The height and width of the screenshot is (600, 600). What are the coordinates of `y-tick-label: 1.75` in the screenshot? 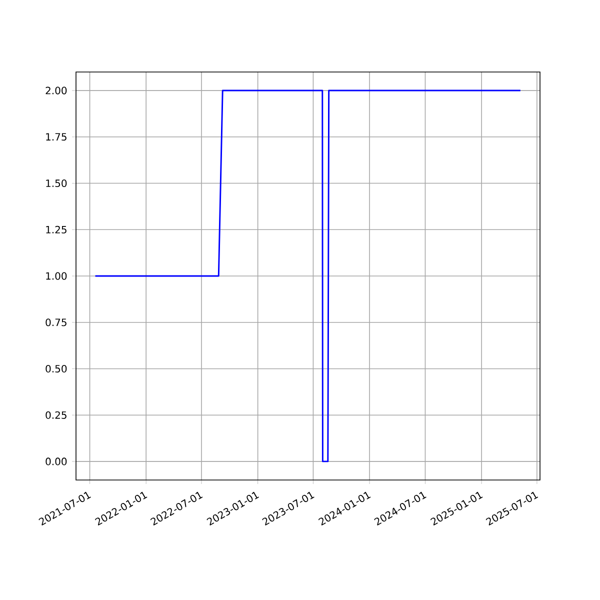 It's located at (56, 137).